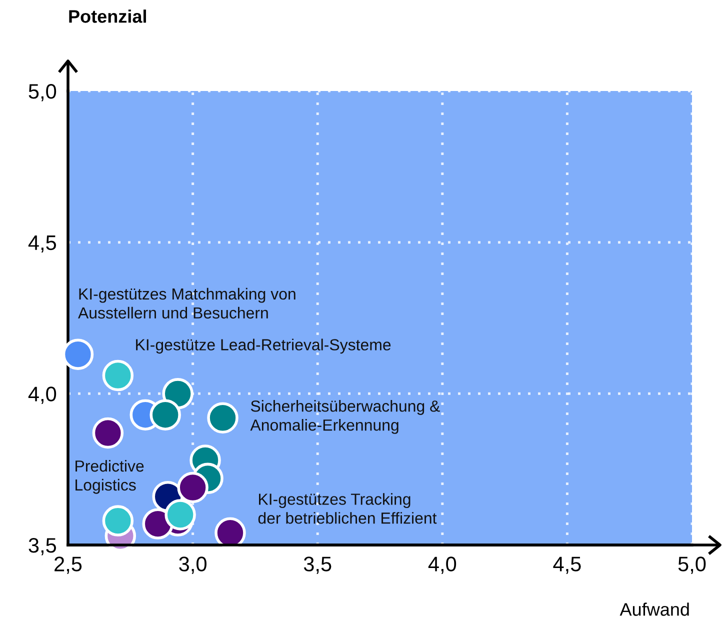  I want to click on y-axis-title: Potenzial, so click(107, 16).